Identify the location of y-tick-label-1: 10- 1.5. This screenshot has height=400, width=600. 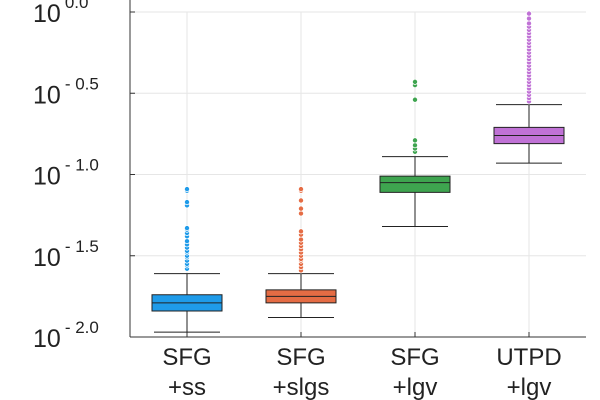
(66, 254).